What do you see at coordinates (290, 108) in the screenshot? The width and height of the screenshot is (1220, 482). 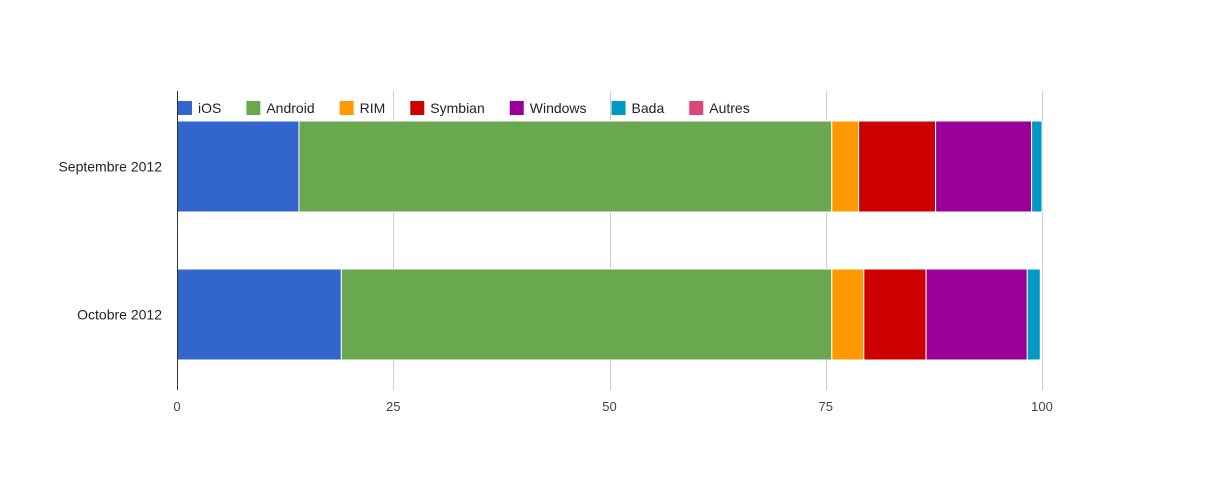 I see `legend-label-android: Android` at bounding box center [290, 108].